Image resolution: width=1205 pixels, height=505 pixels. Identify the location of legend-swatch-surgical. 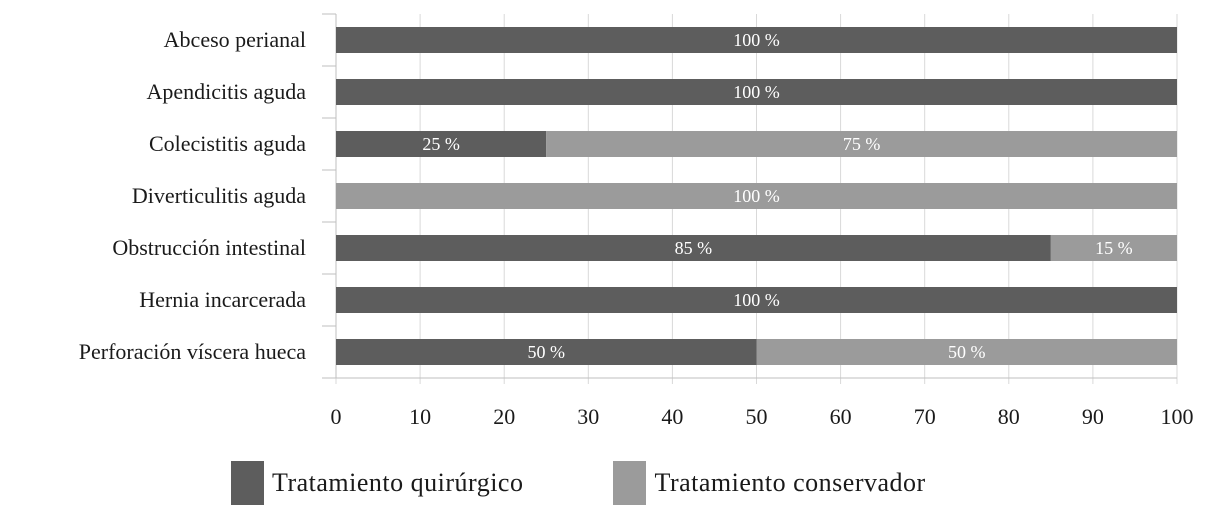
(247, 483).